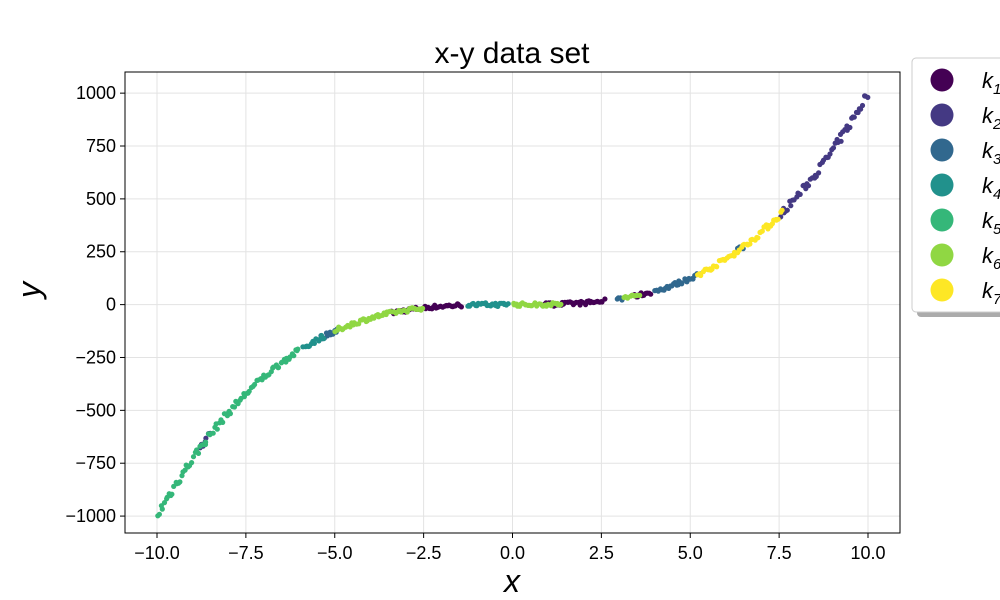 The image size is (1000, 600). I want to click on x-tick-label: −10.0, so click(157, 553).